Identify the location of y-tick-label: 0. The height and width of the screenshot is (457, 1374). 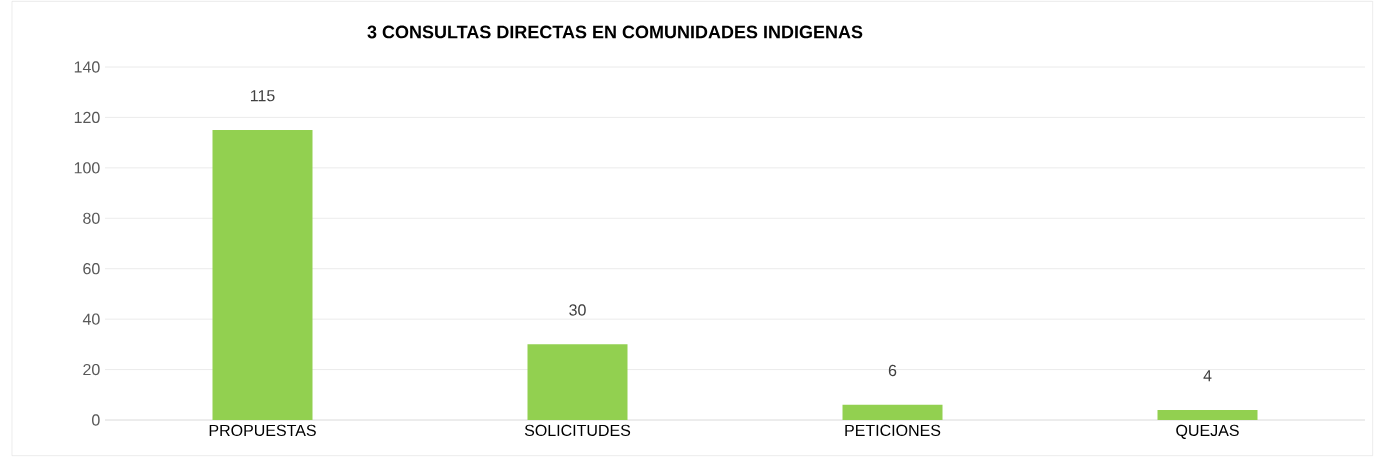
(96, 420).